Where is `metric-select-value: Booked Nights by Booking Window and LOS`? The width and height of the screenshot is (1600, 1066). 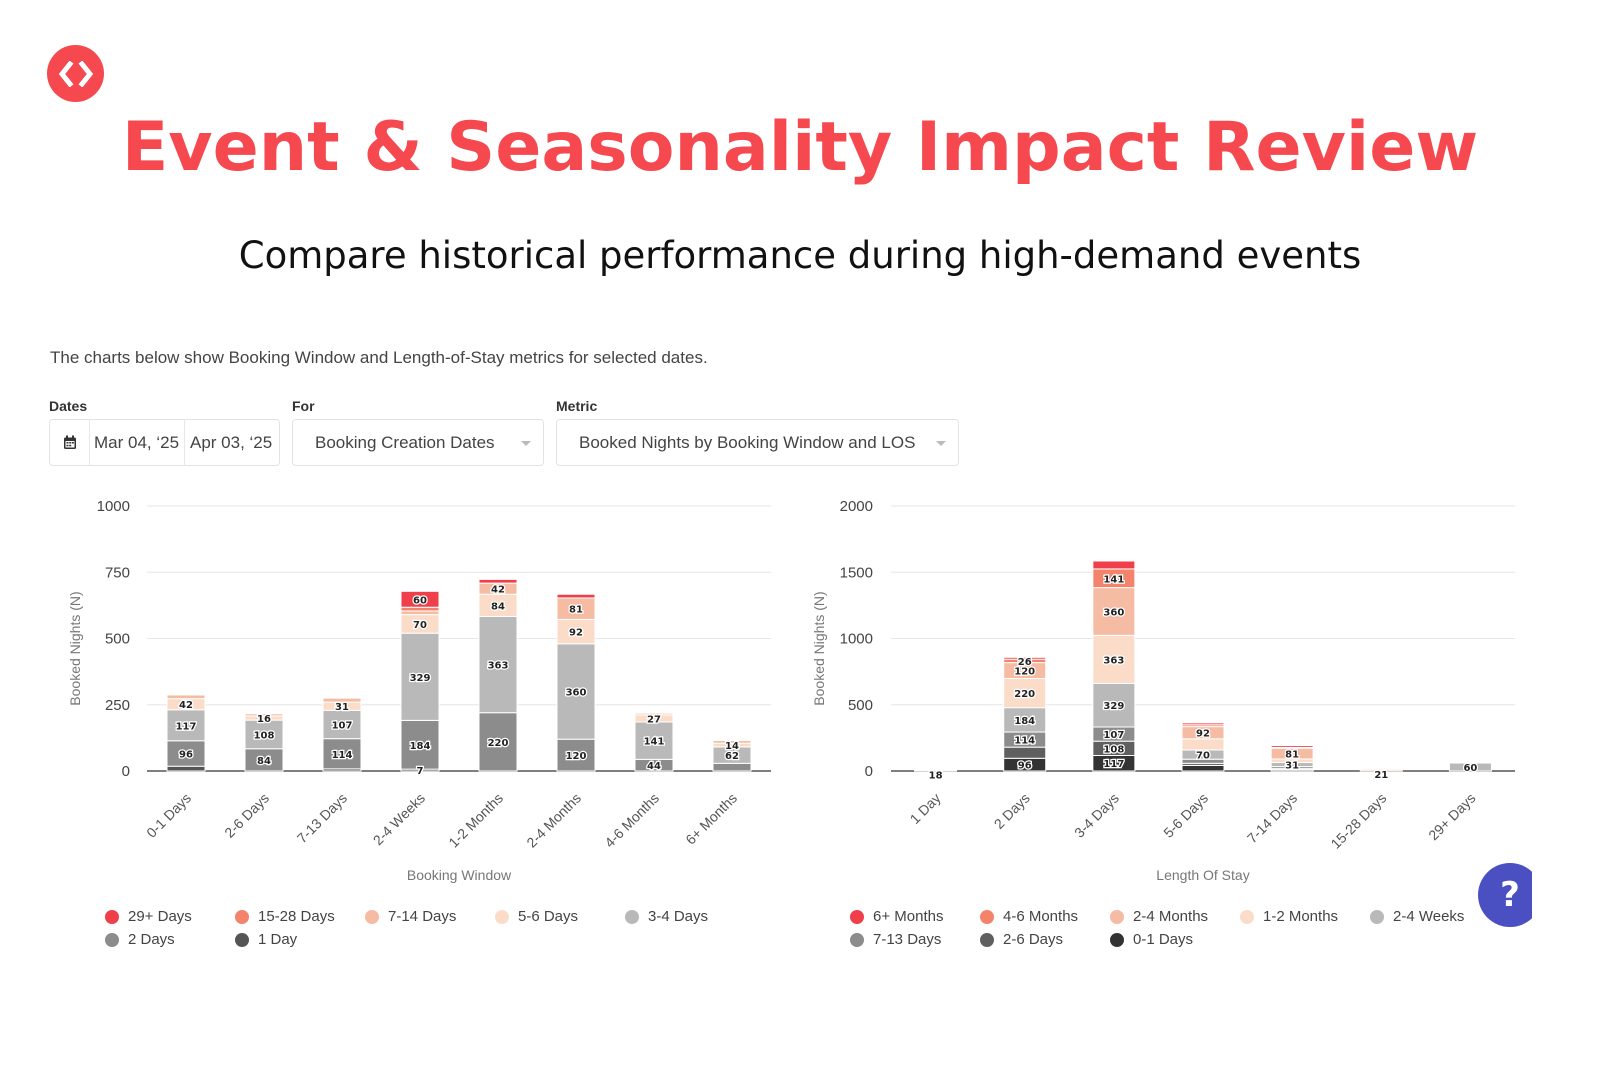
metric-select-value: Booked Nights by Booking Window and LOS is located at coordinates (747, 442).